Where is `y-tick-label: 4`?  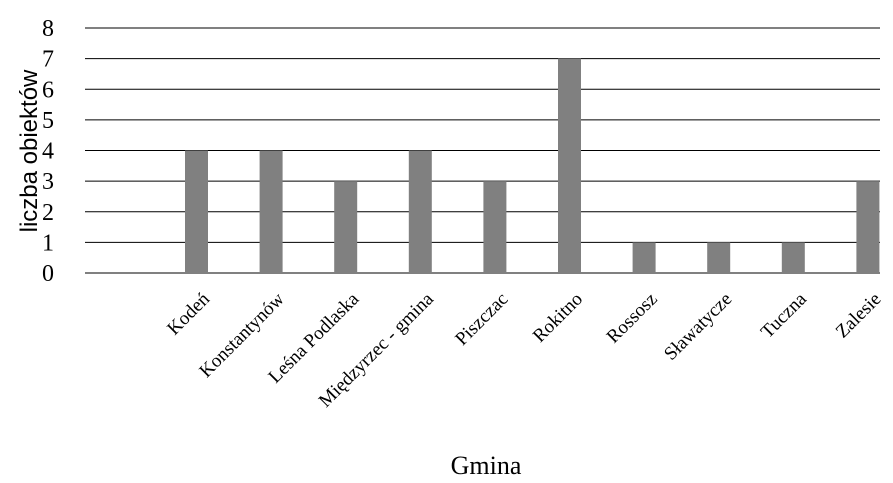
y-tick-label: 4 is located at coordinates (48, 152).